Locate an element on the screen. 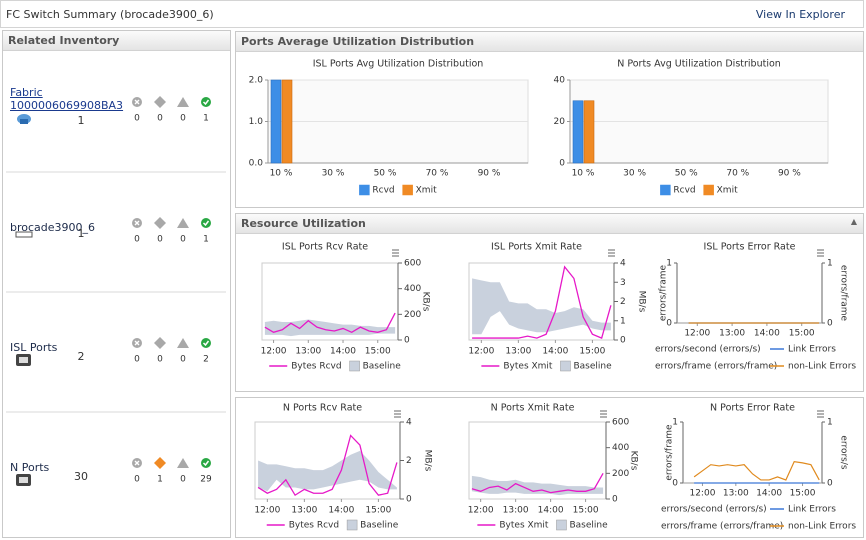 The width and height of the screenshot is (866, 540). y-tick-label: 200 is located at coordinates (620, 474).